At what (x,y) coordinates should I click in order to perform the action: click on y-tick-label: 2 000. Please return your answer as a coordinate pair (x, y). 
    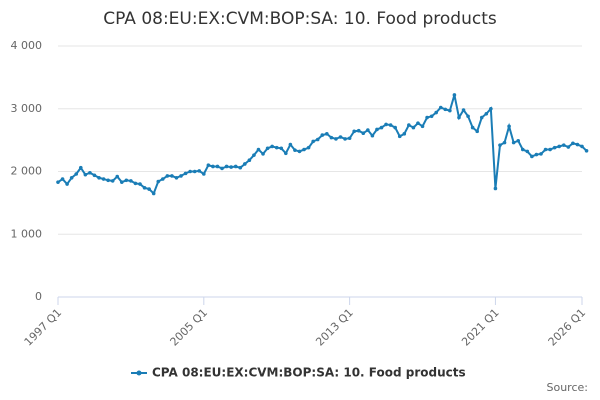
    Looking at the image, I should click on (27, 171).